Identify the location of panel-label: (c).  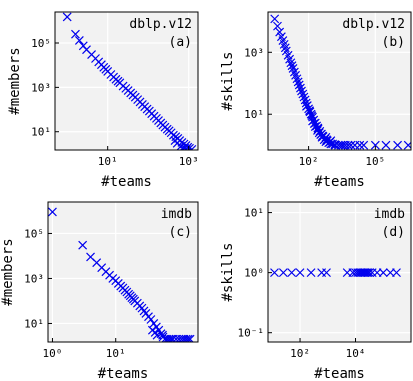
(180, 232).